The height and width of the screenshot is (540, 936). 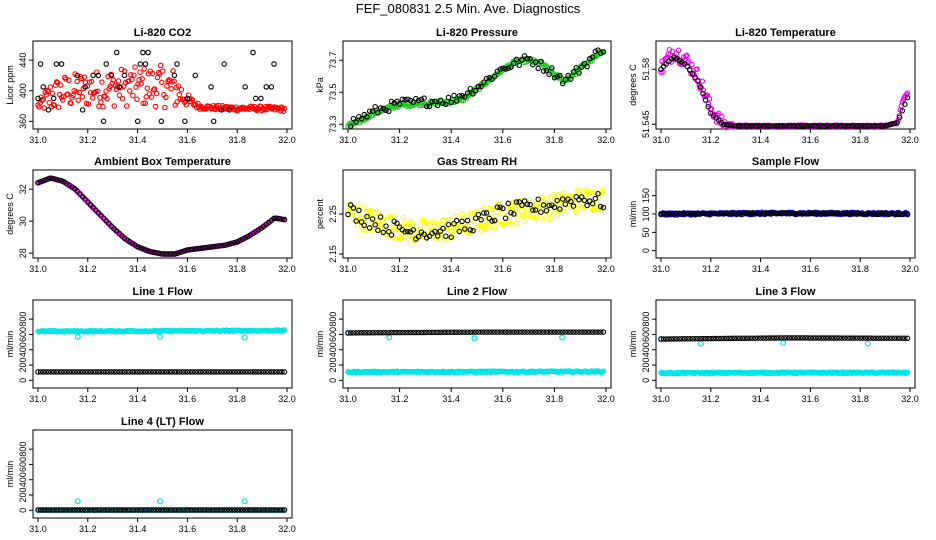 What do you see at coordinates (138, 399) in the screenshot?
I see `x-tick-label: 31.4` at bounding box center [138, 399].